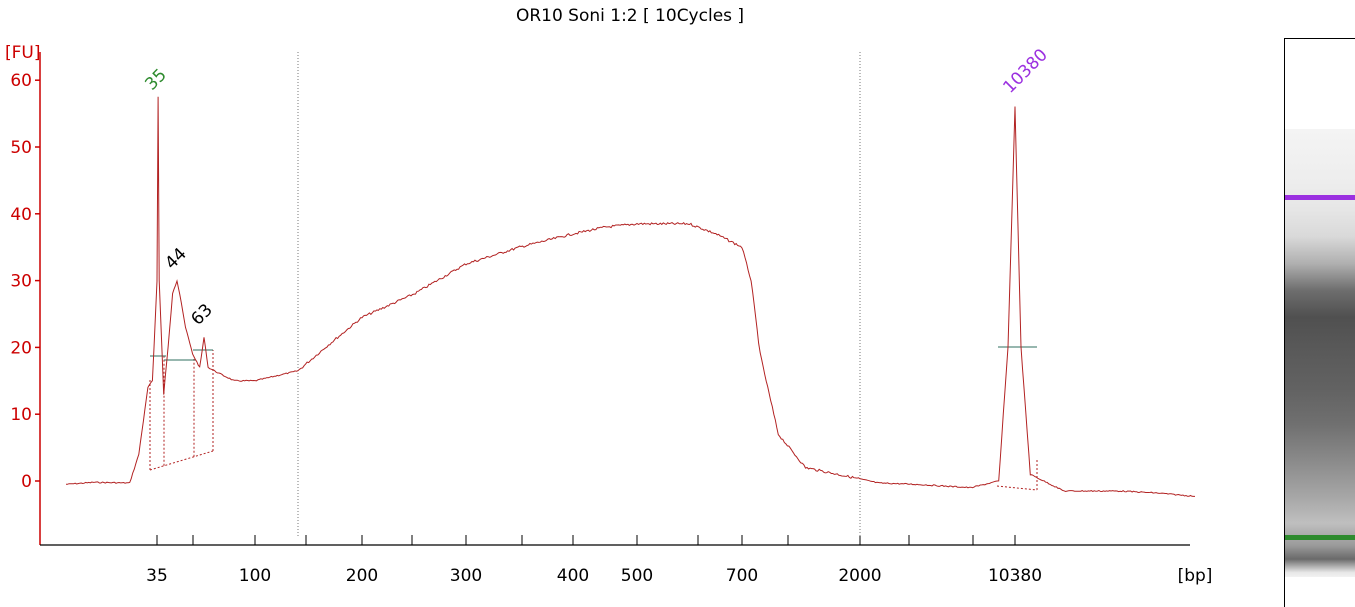  What do you see at coordinates (1025, 71) in the screenshot?
I see `peak-label: 10380` at bounding box center [1025, 71].